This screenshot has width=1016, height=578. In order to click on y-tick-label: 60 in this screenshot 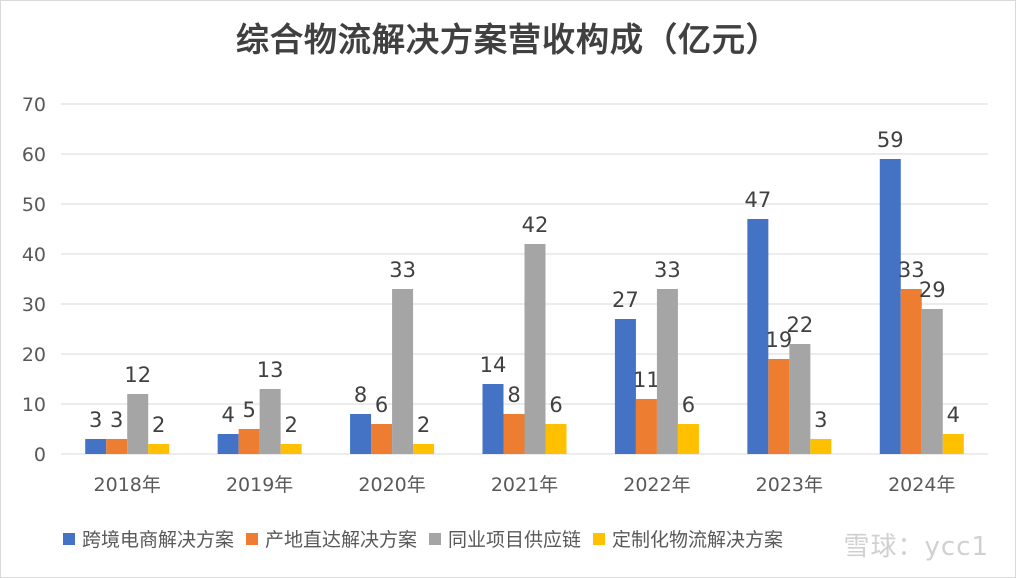, I will do `click(34, 155)`.